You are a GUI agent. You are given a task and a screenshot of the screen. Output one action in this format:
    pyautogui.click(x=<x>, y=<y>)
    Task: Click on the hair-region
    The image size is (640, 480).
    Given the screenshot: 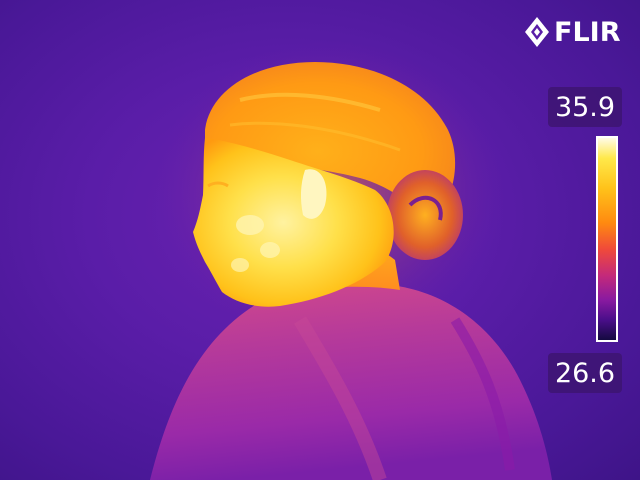 What is the action you would take?
    pyautogui.click(x=330, y=143)
    